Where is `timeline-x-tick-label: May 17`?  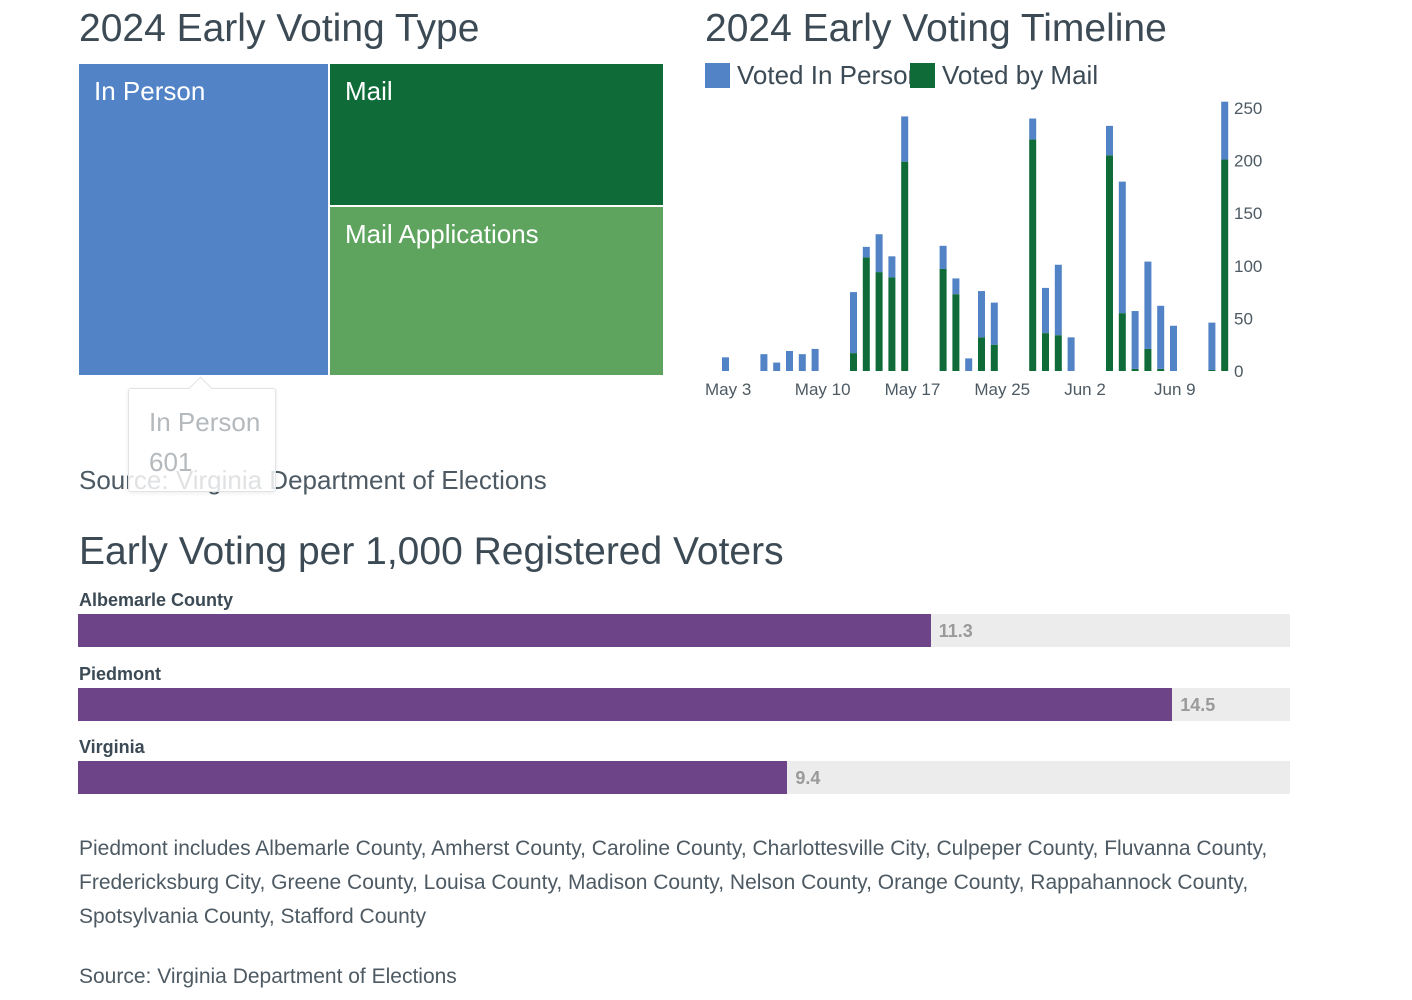
timeline-x-tick-label: May 17 is located at coordinates (913, 389).